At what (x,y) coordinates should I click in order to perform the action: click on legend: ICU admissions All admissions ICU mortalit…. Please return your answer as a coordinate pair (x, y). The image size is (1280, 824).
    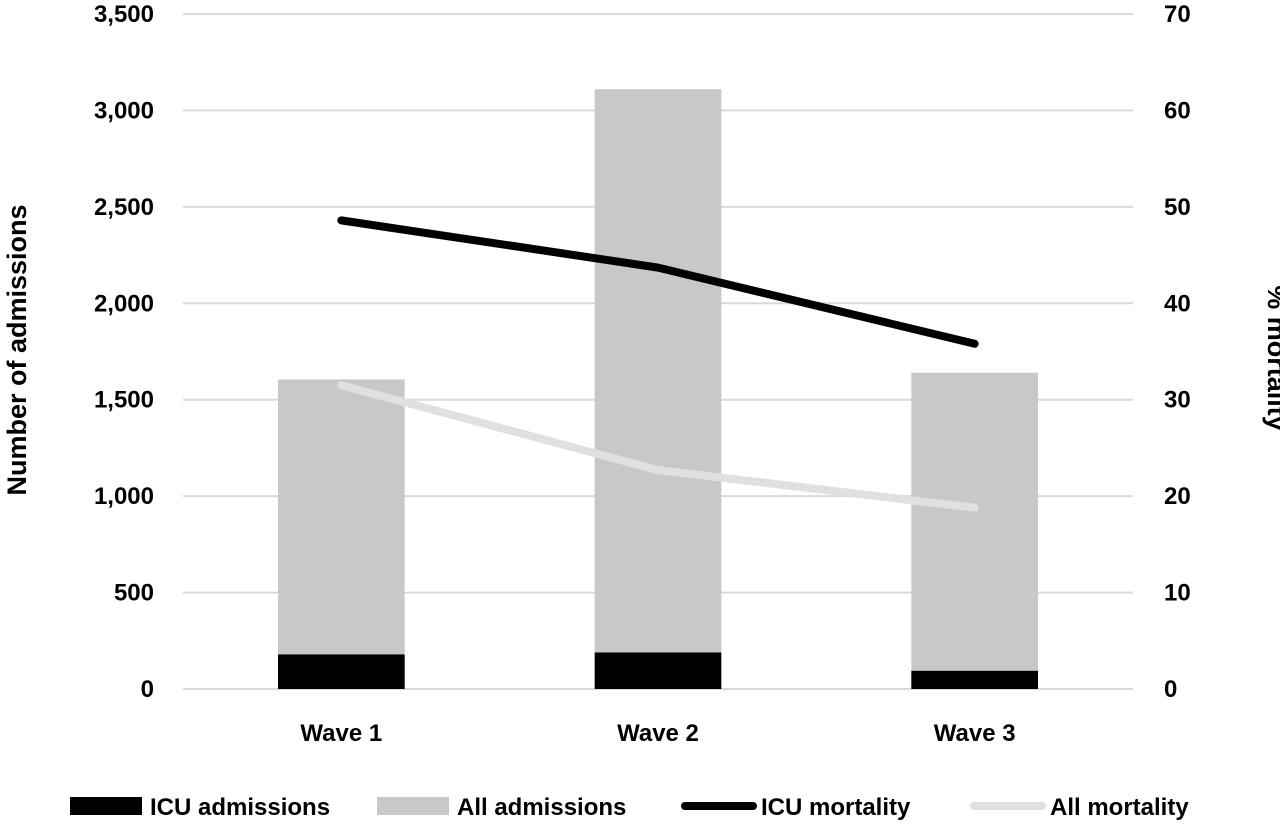
    Looking at the image, I should click on (629, 807).